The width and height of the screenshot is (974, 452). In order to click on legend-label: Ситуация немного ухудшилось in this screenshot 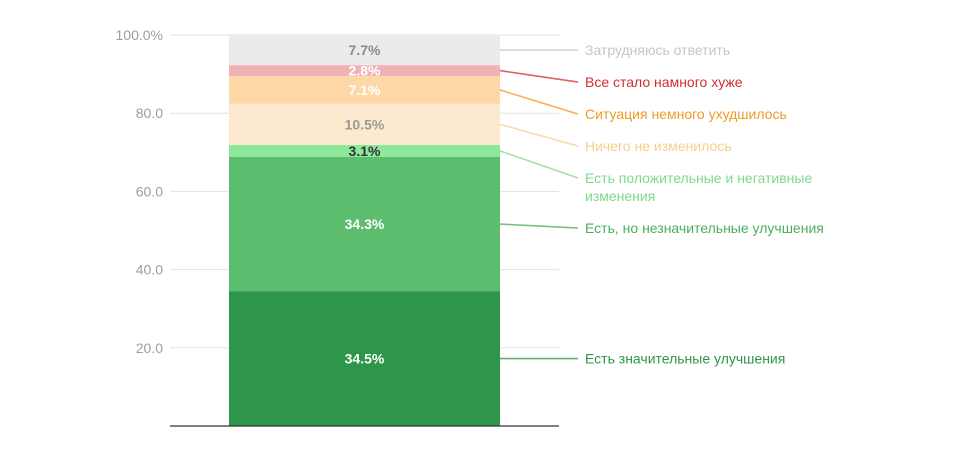, I will do `click(686, 114)`.